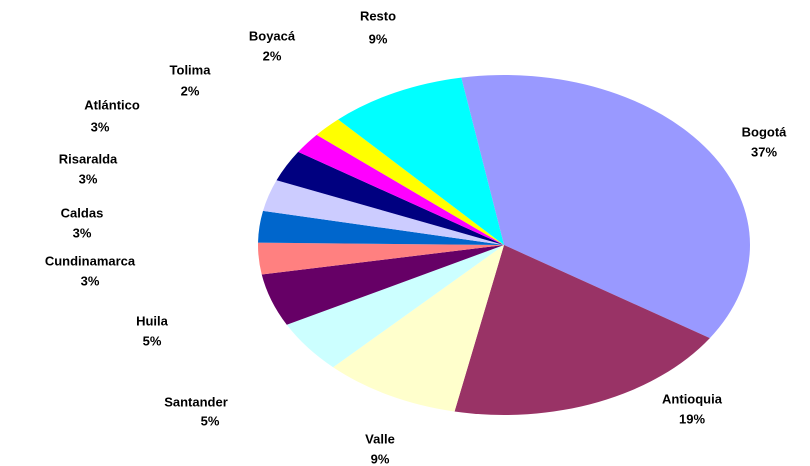 The height and width of the screenshot is (466, 810). I want to click on slice-label: Cundinamarca, so click(90, 260).